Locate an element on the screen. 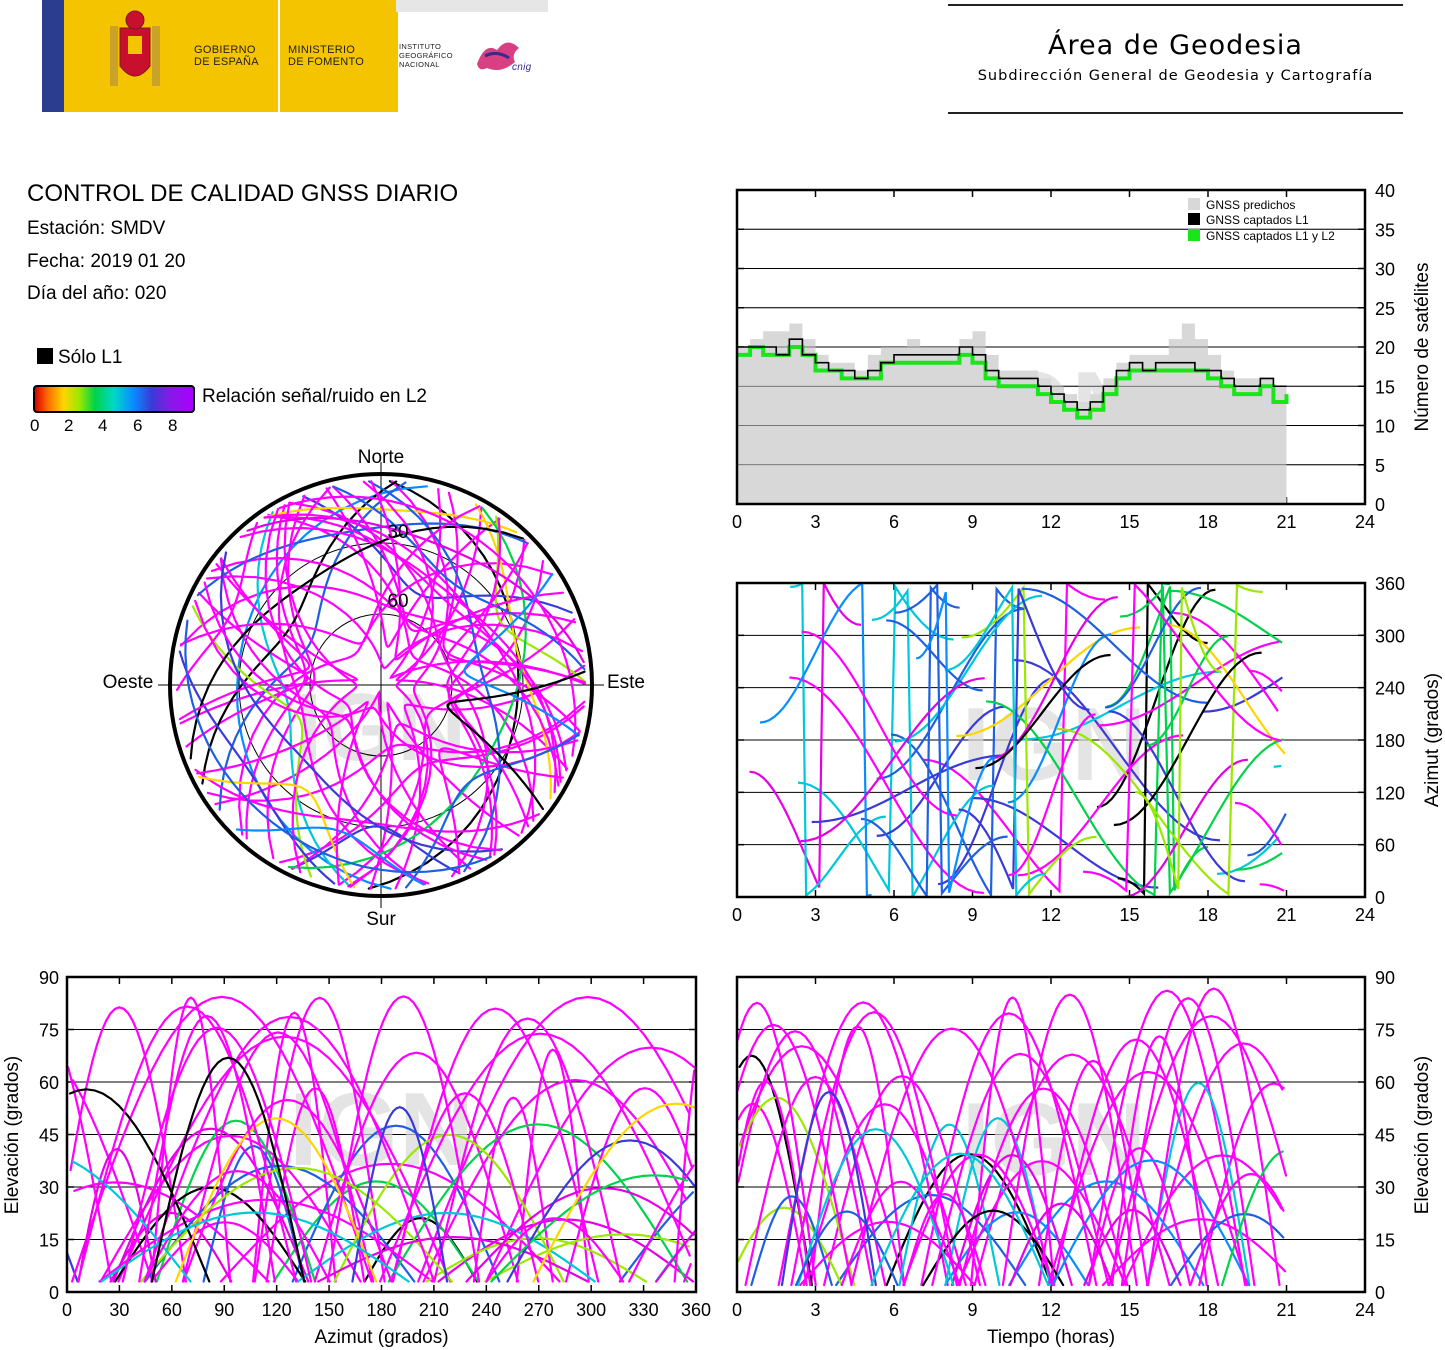 This screenshot has height=1350, width=1445. x-axis-label: Tiempo (horas) is located at coordinates (1051, 1337).